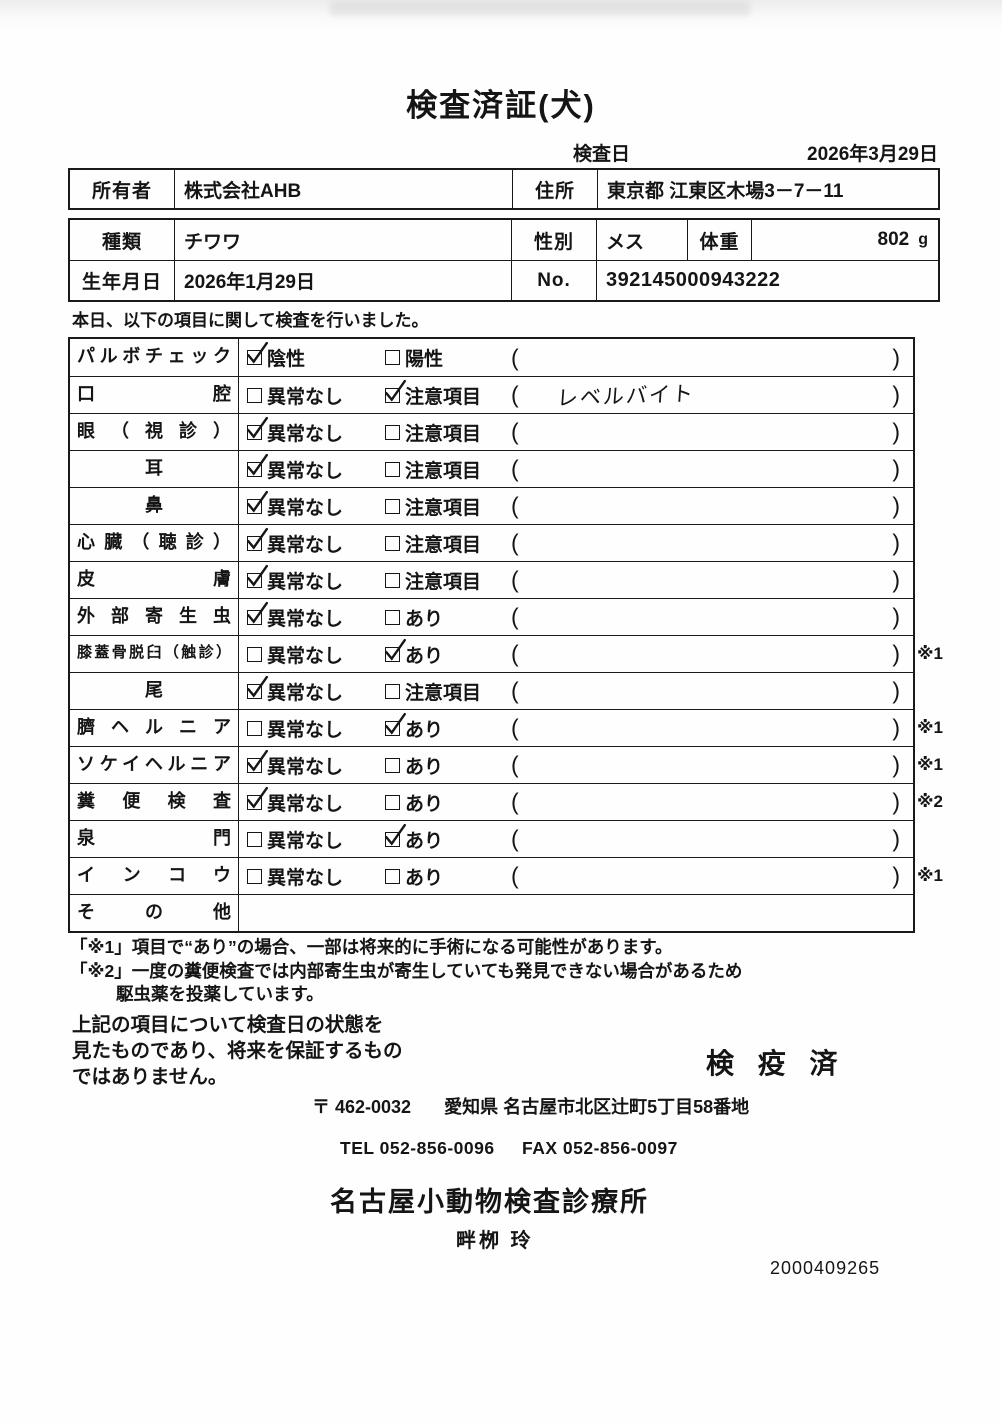  I want to click on sex-value: メス, so click(641, 240).